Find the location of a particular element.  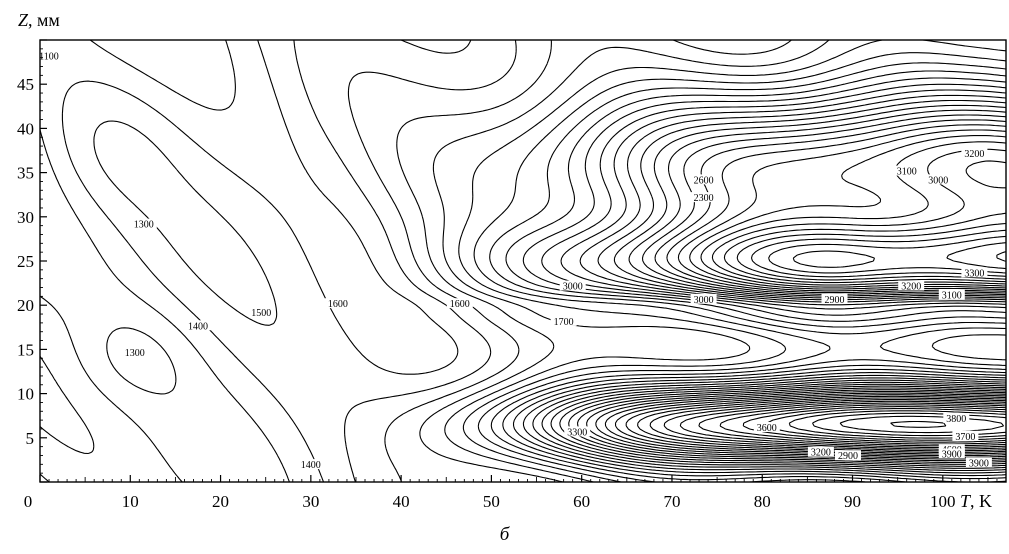

y-tick-label: 40 is located at coordinates (25, 128).